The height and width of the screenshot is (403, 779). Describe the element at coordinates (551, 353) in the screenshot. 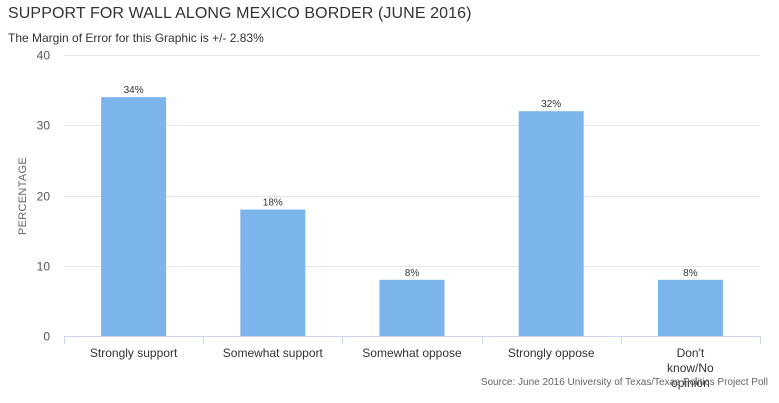

I see `x-tick-label: Strongly oppose` at that location.